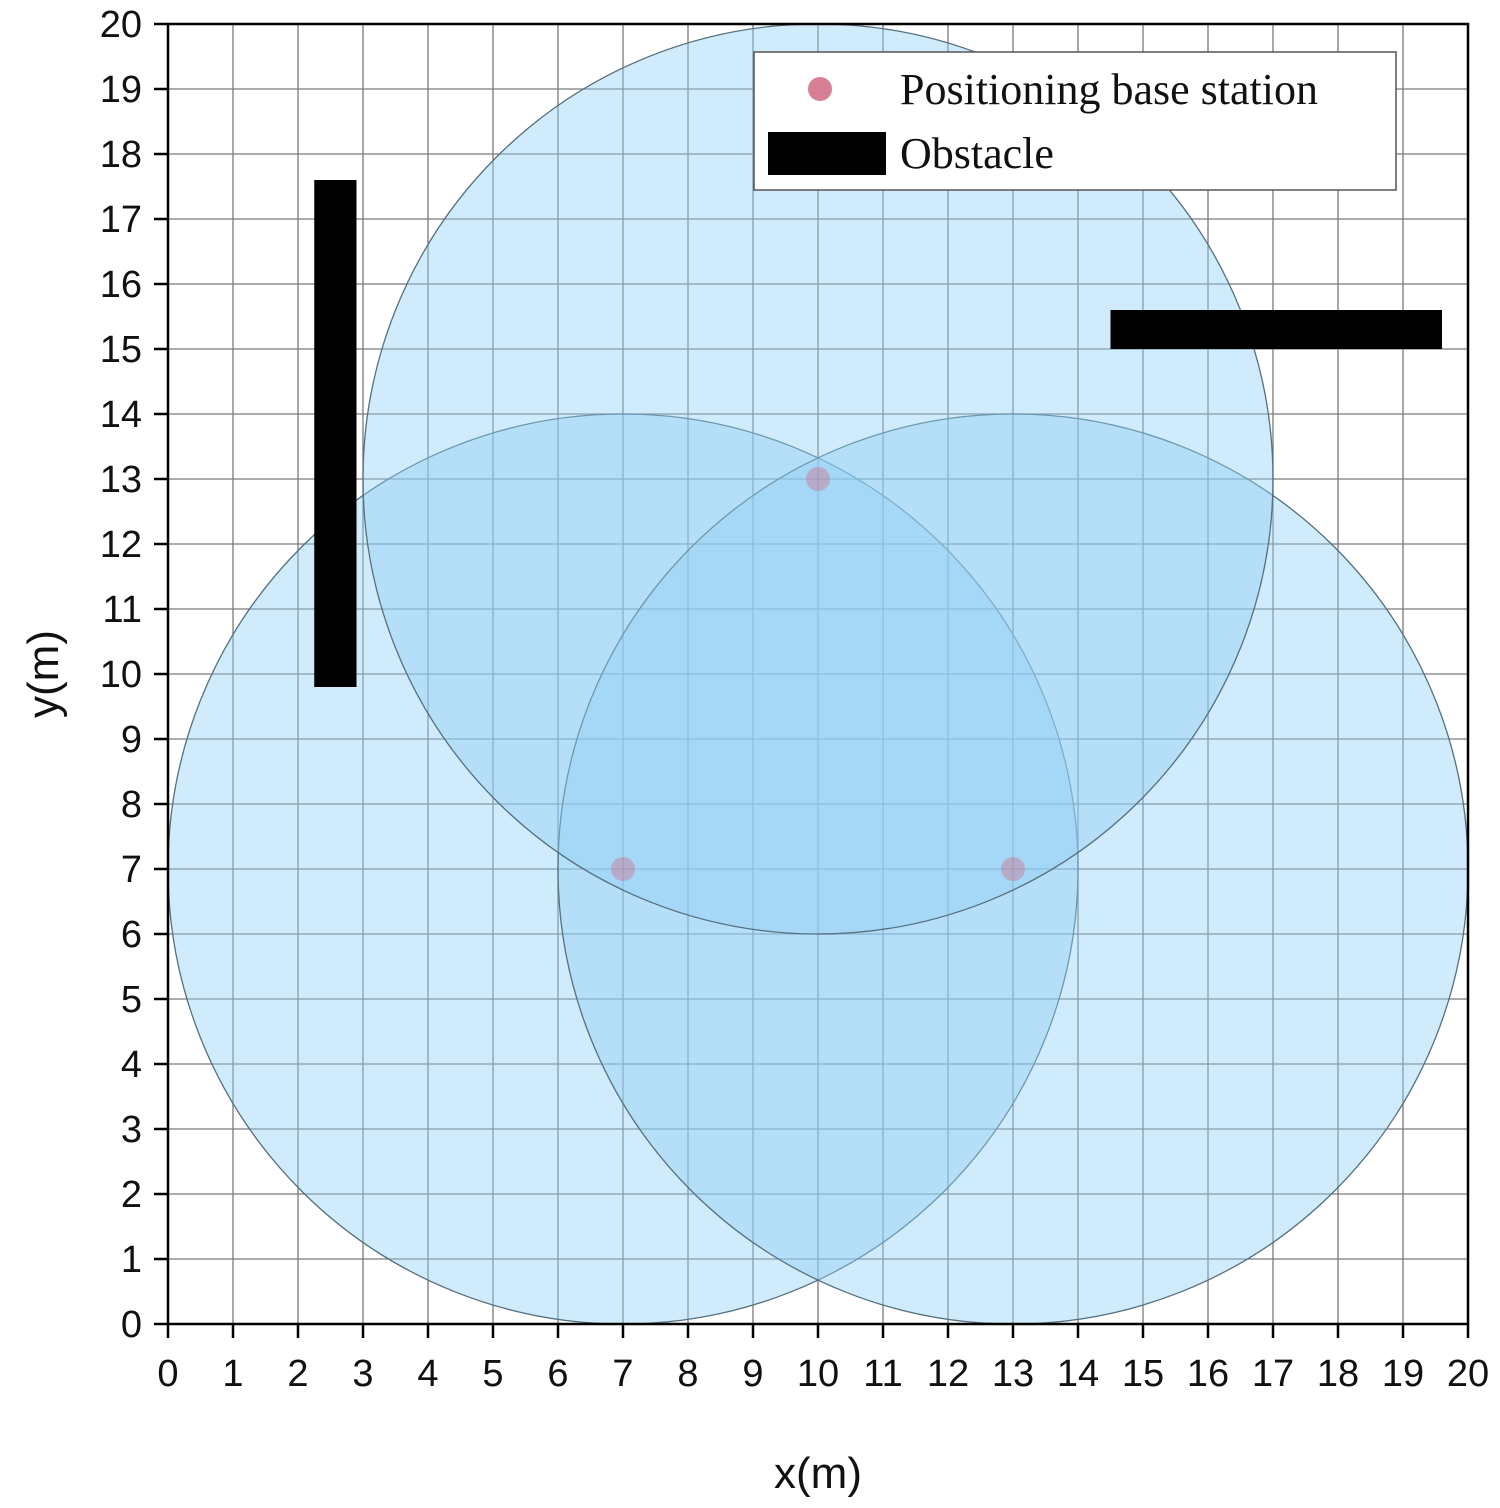 The height and width of the screenshot is (1508, 1500). What do you see at coordinates (687, 1374) in the screenshot?
I see `x-tick-label: 8` at bounding box center [687, 1374].